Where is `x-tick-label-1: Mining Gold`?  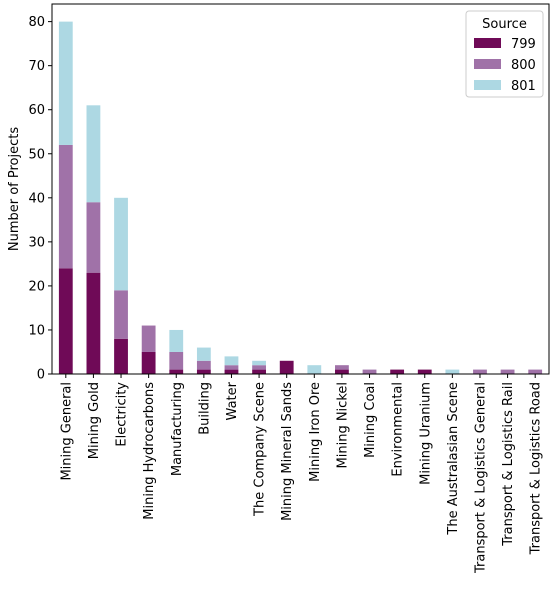 x-tick-label-1: Mining Gold is located at coordinates (94, 420).